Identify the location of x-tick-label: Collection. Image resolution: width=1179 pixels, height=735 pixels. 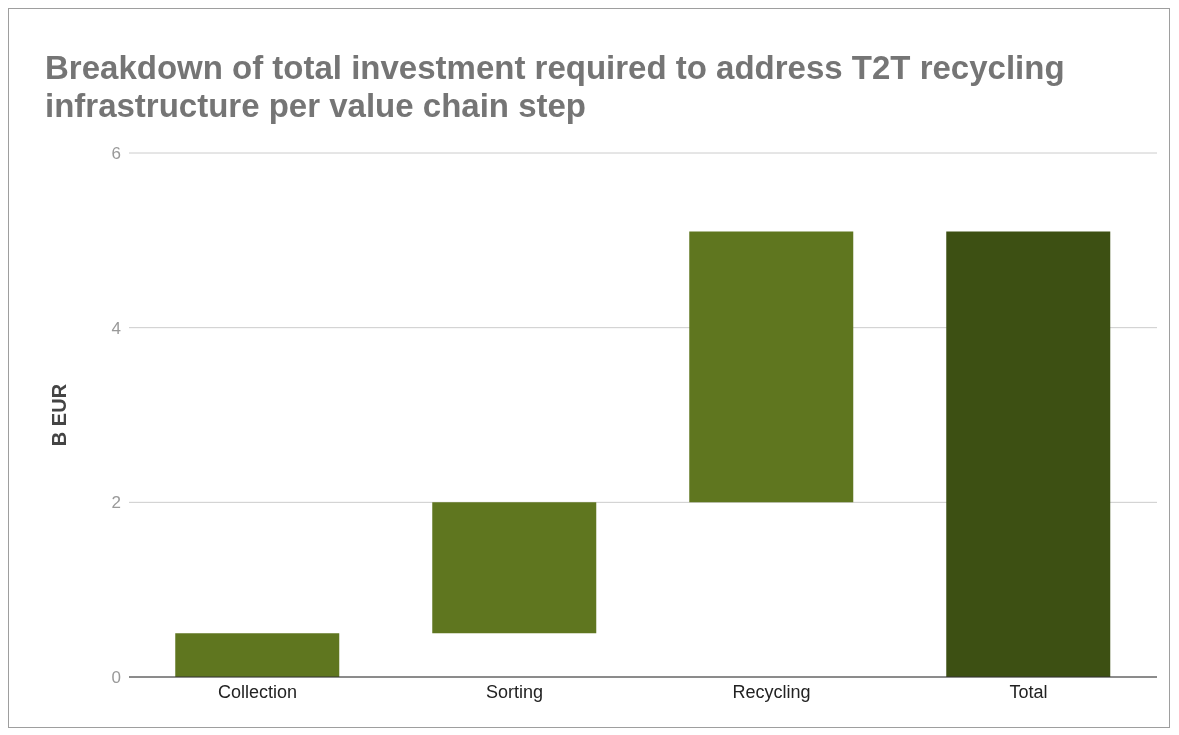
(257, 691).